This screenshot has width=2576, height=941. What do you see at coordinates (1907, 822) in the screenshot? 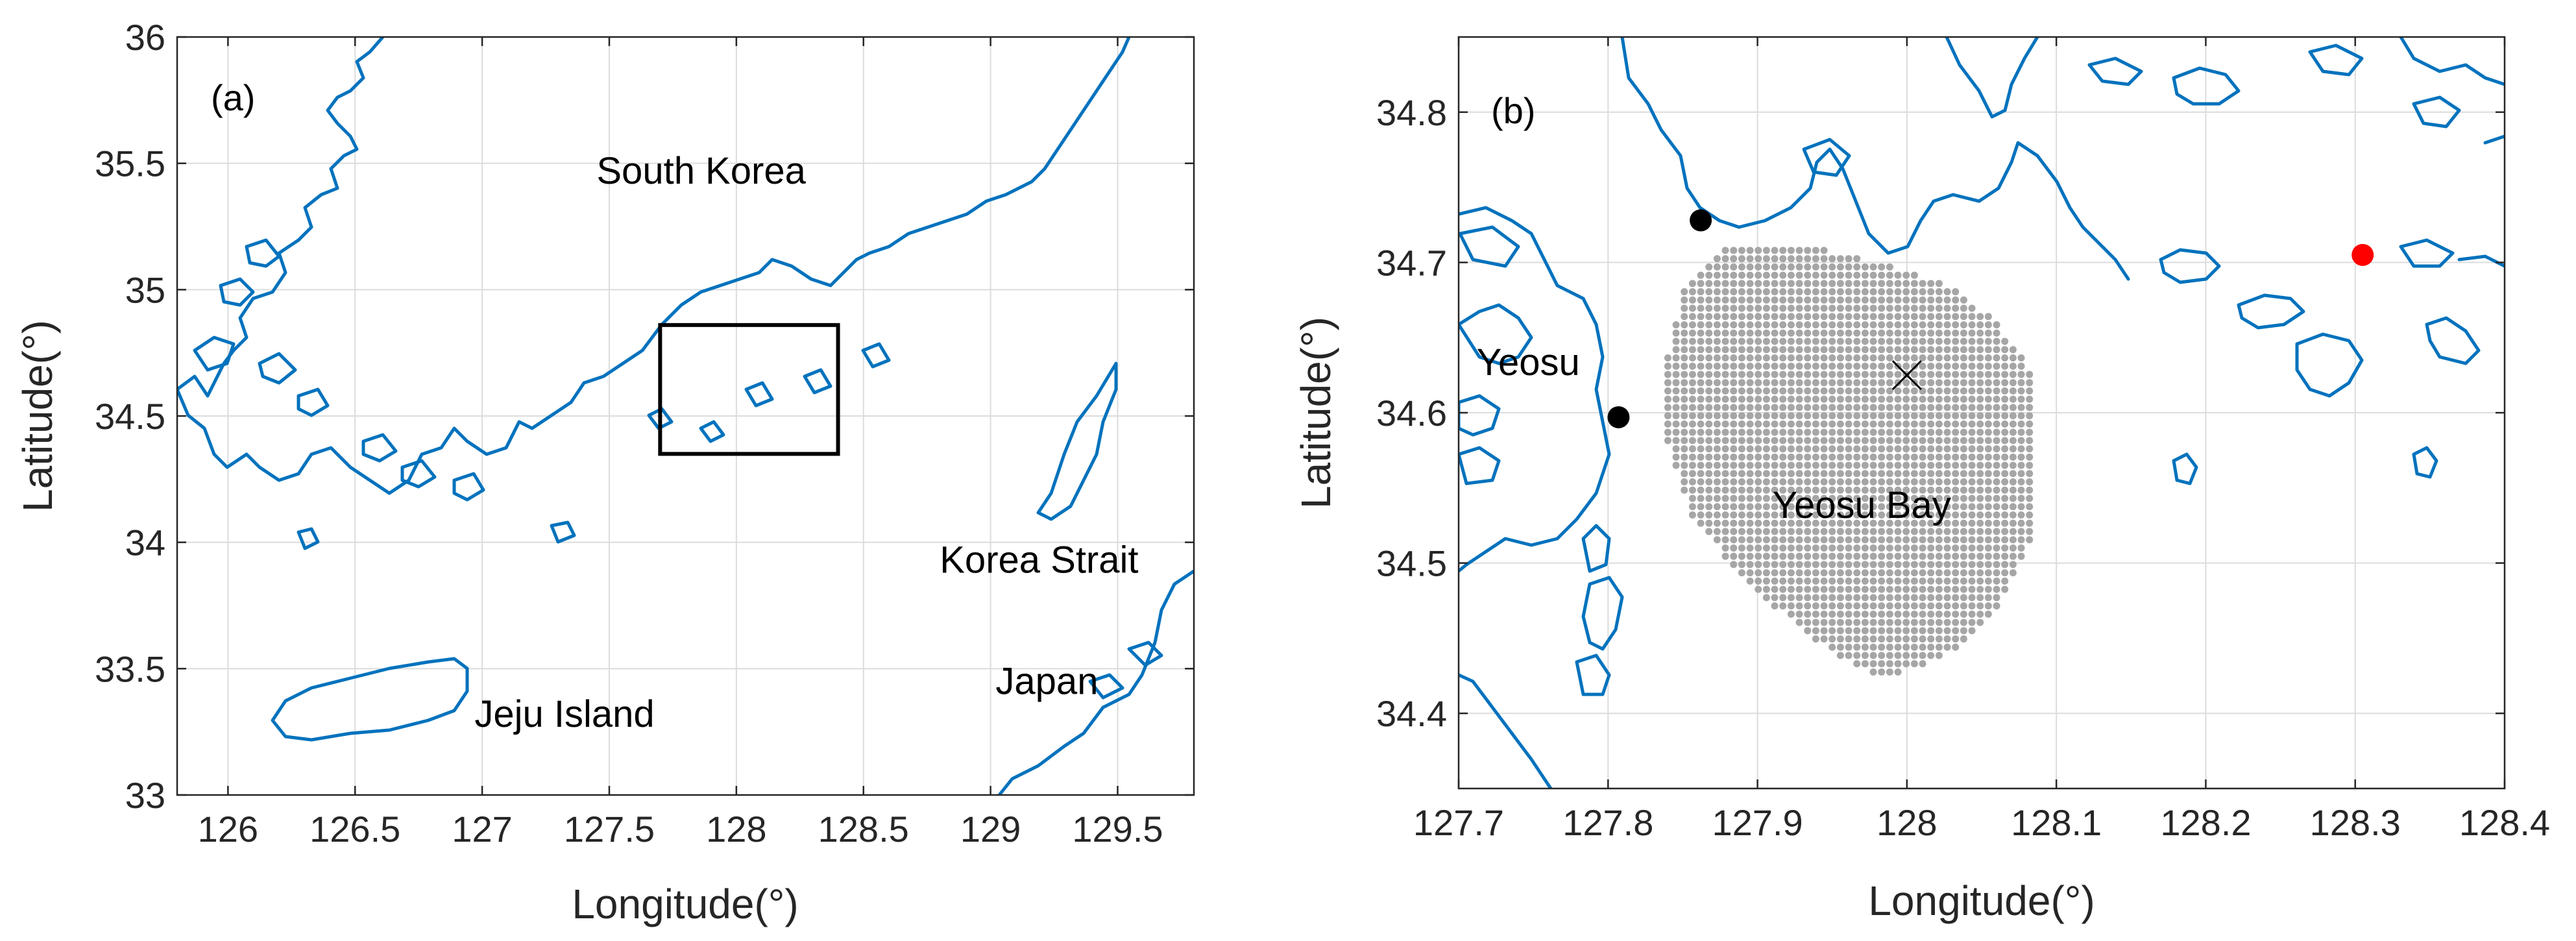
I see `x-tick-label: 128` at bounding box center [1907, 822].